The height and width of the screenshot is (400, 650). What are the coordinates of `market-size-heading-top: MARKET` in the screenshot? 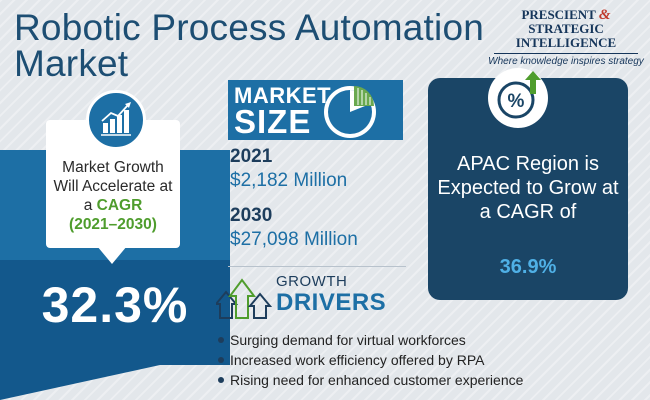 It's located at (283, 95).